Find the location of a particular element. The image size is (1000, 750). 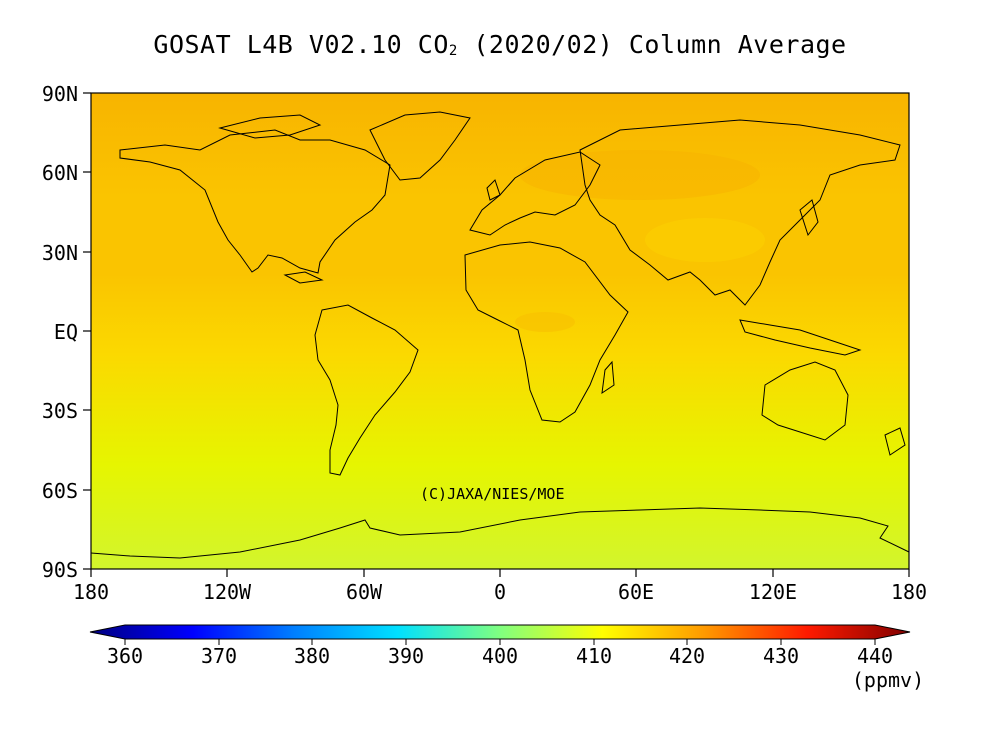

coast-arctic-islands is located at coordinates (270, 126).